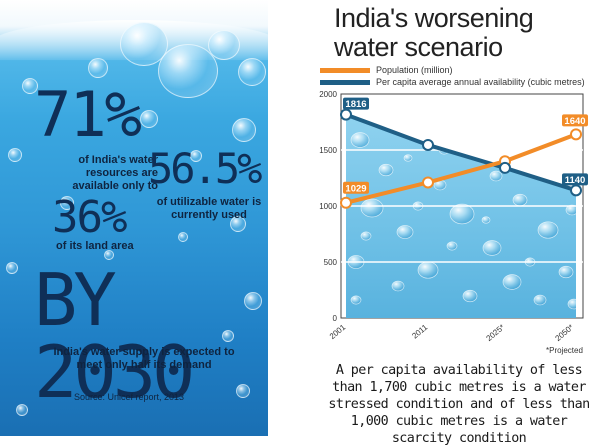 This screenshot has width=600, height=447. I want to click on y-tick-label: 2000, so click(328, 94).